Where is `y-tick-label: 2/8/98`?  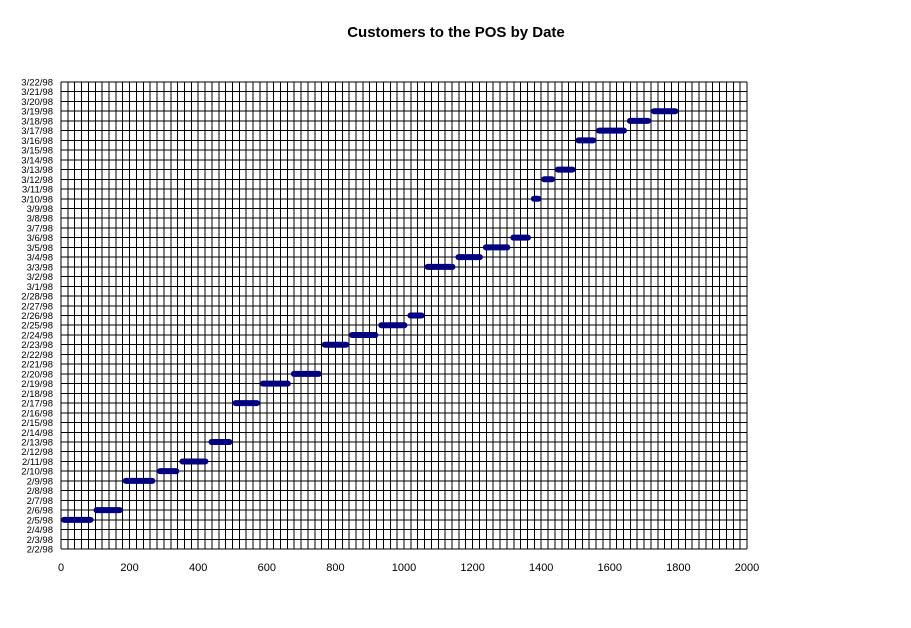
y-tick-label: 2/8/98 is located at coordinates (40, 491).